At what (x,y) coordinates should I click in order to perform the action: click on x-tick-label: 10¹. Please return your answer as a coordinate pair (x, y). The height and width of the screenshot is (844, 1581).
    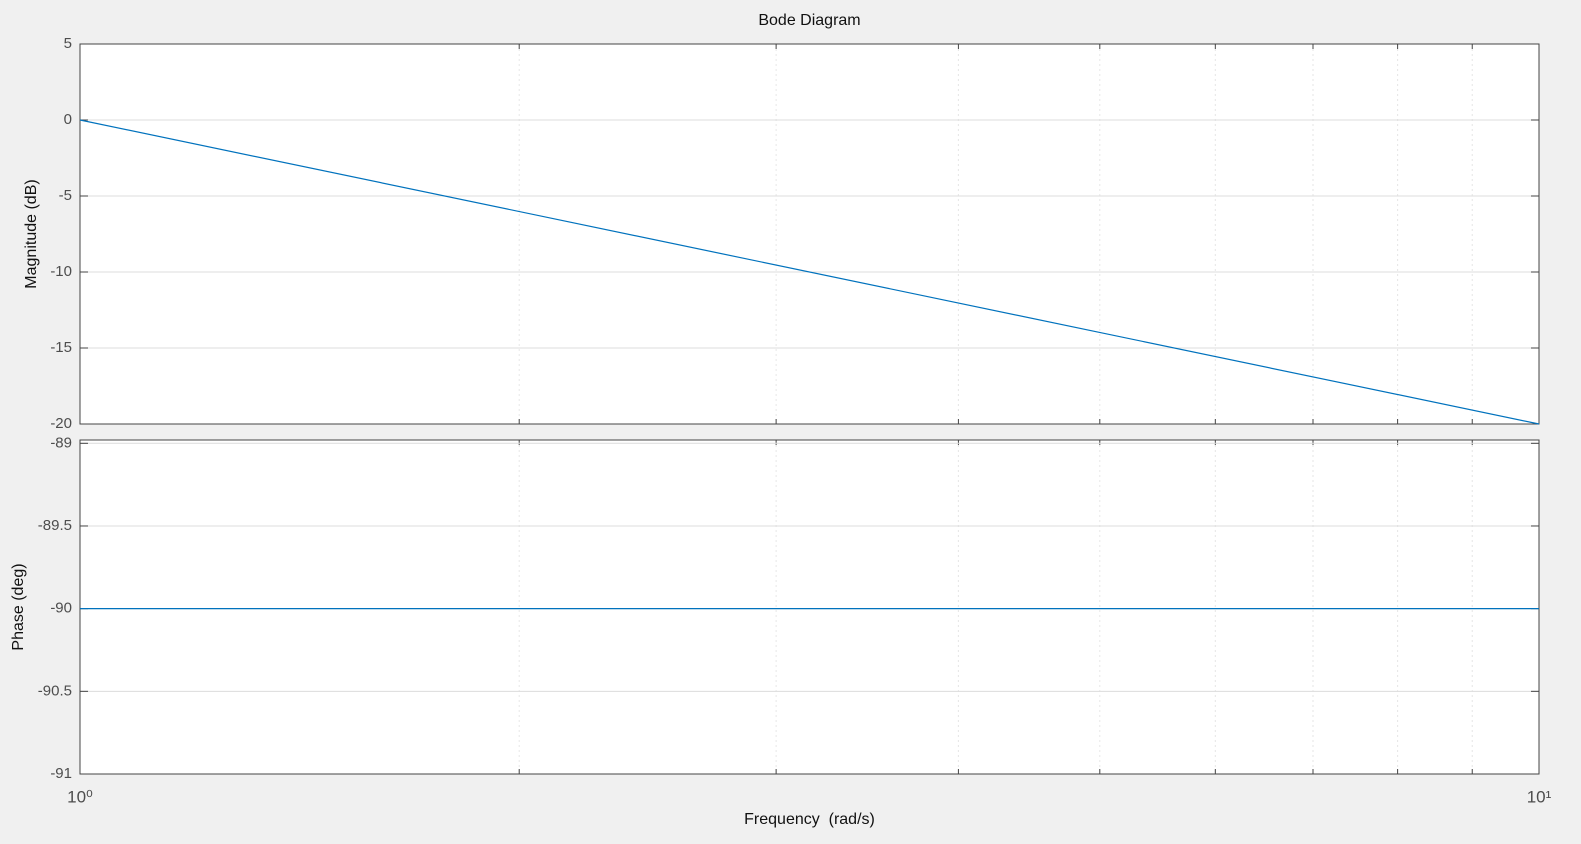
    Looking at the image, I should click on (1539, 796).